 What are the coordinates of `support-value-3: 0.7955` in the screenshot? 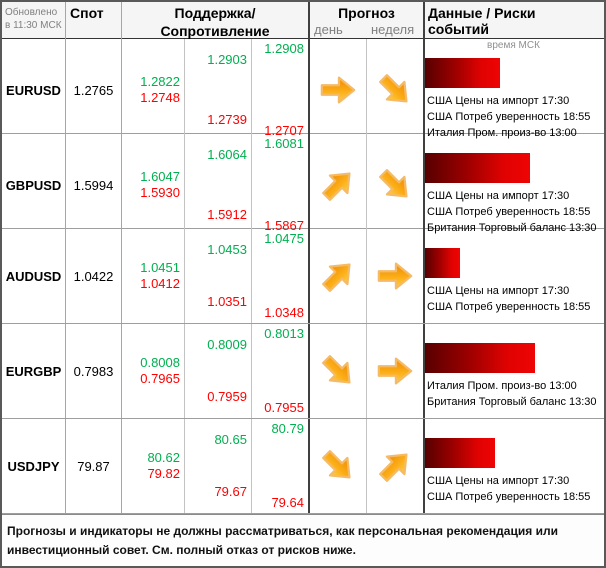 It's located at (284, 407).